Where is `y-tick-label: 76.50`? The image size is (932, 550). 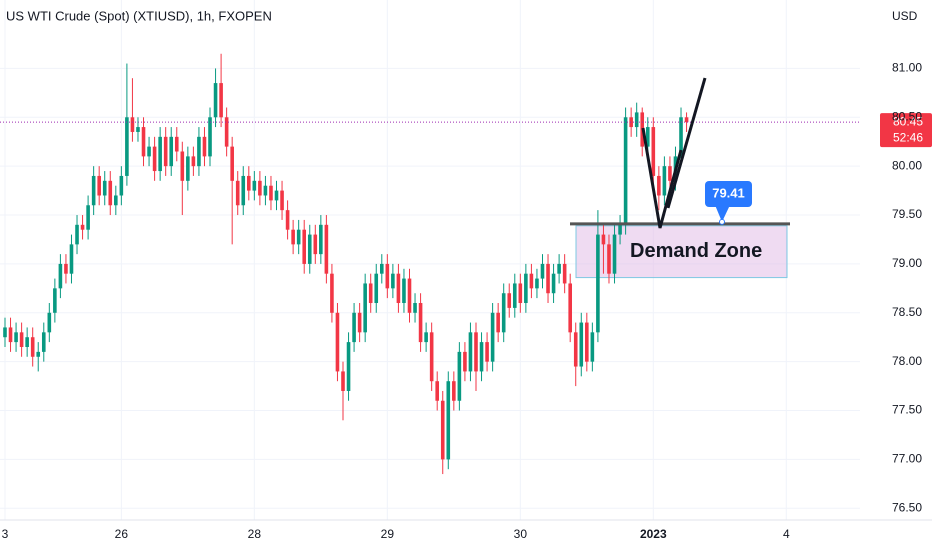
y-tick-label: 76.50 is located at coordinates (907, 507).